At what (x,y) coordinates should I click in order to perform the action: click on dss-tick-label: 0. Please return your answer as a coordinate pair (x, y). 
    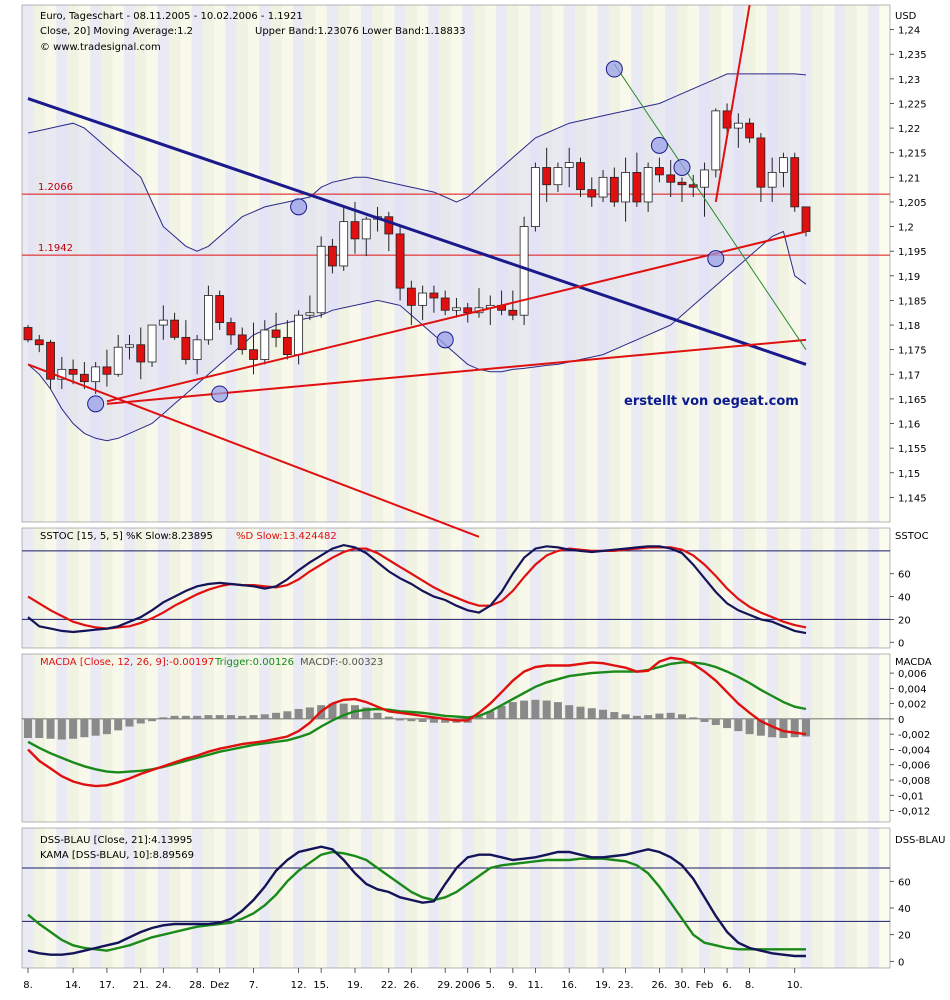
    Looking at the image, I should click on (901, 962).